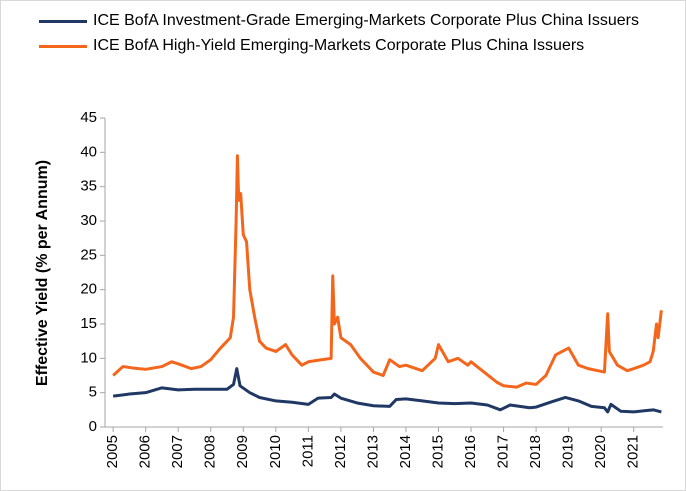  I want to click on x-tick-label: 2011, so click(307, 451).